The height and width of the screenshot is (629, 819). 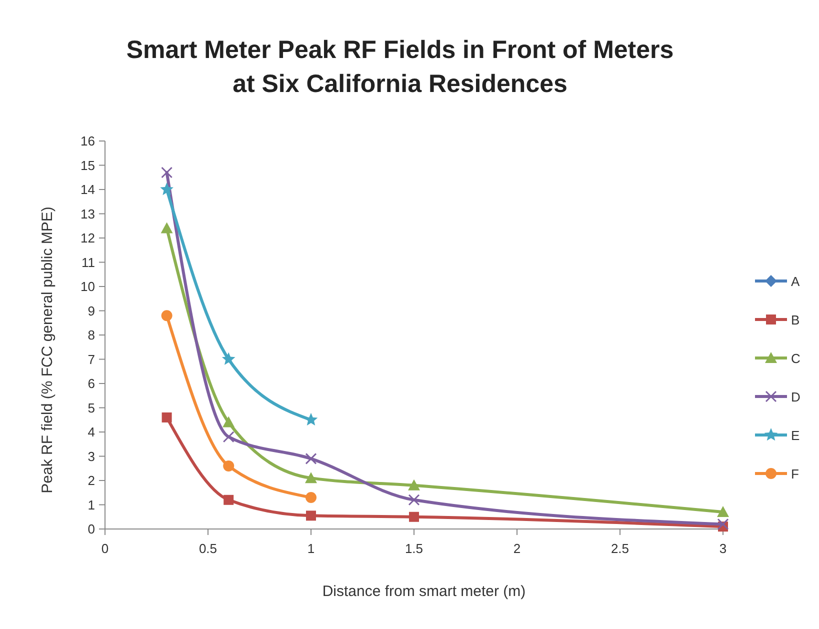 What do you see at coordinates (91, 456) in the screenshot?
I see `y-tick-label: 3` at bounding box center [91, 456].